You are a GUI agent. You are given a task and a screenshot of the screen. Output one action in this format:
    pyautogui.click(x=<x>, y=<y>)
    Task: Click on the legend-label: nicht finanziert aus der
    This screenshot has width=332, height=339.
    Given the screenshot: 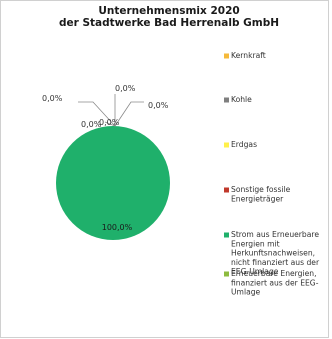 What is the action you would take?
    pyautogui.click(x=275, y=262)
    